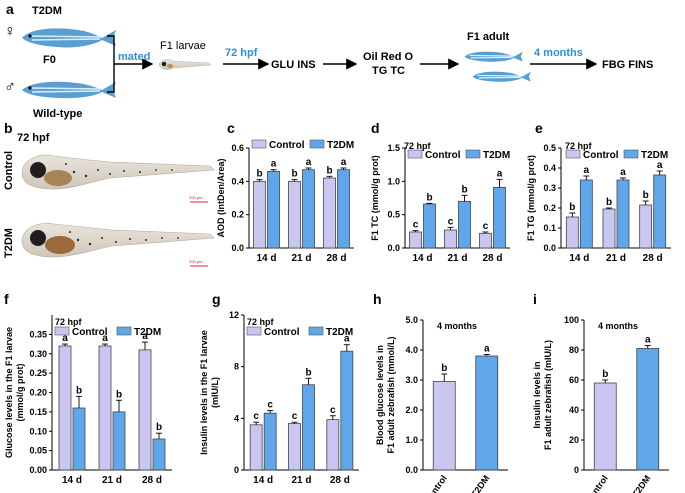 This screenshot has height=493, width=685. What do you see at coordinates (576, 470) in the screenshot?
I see `y-tick-label: 0` at bounding box center [576, 470].